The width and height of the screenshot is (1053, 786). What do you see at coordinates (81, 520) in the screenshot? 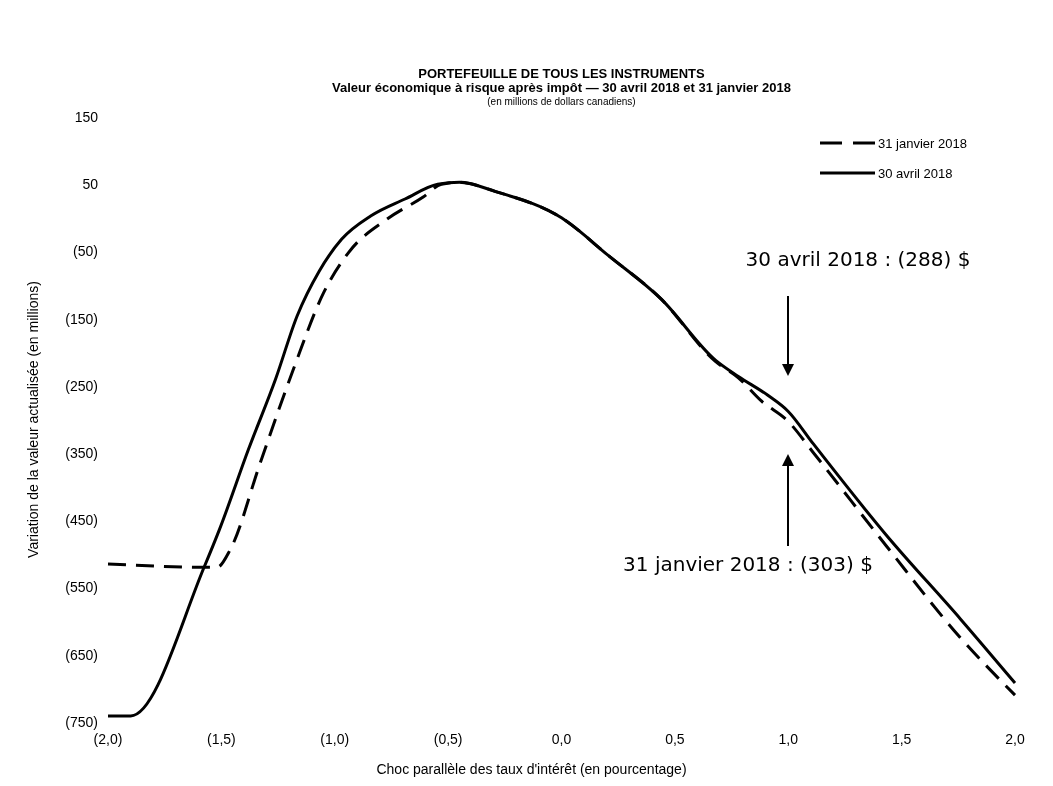
I see `y-tick-label: (450)` at bounding box center [81, 520].